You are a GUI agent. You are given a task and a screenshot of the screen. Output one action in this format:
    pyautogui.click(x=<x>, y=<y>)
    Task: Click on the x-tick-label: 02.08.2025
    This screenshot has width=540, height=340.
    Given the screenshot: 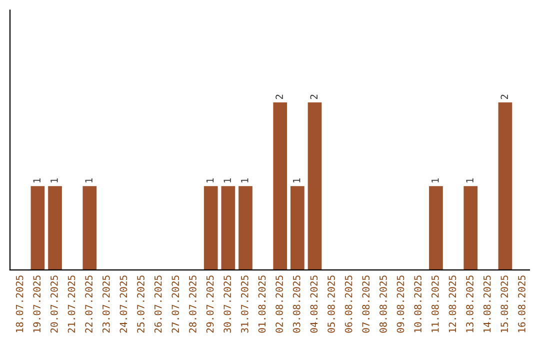 What is the action you would take?
    pyautogui.click(x=279, y=304)
    